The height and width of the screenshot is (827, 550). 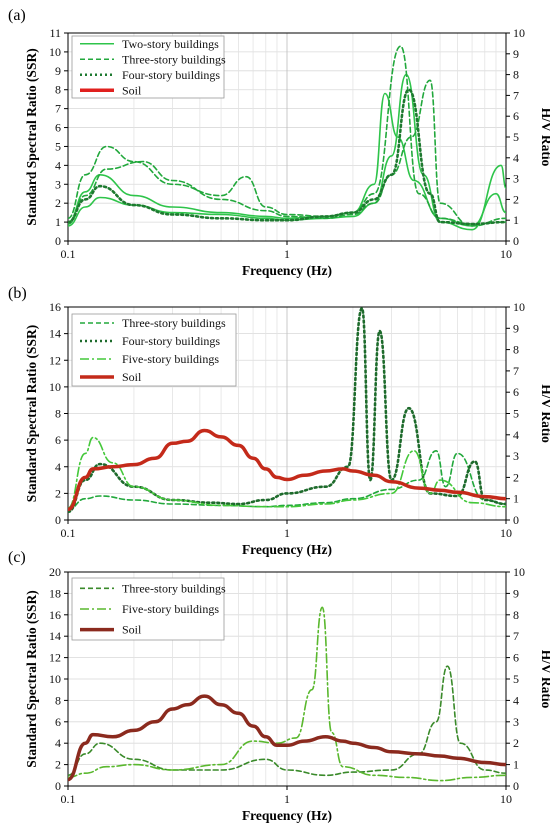 I want to click on y-left-tick-label: 0, so click(x=58, y=520).